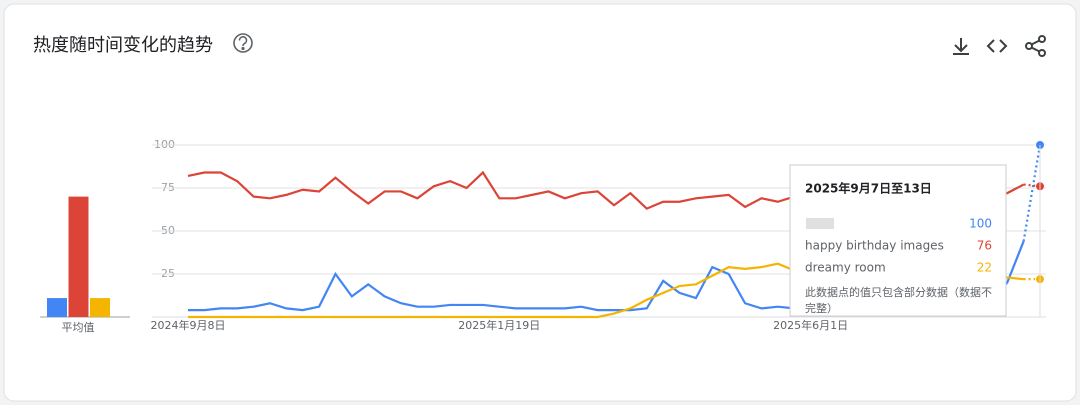 This screenshot has width=1080, height=405. Describe the element at coordinates (984, 268) in the screenshot. I see `tooltip-value: 22` at that location.